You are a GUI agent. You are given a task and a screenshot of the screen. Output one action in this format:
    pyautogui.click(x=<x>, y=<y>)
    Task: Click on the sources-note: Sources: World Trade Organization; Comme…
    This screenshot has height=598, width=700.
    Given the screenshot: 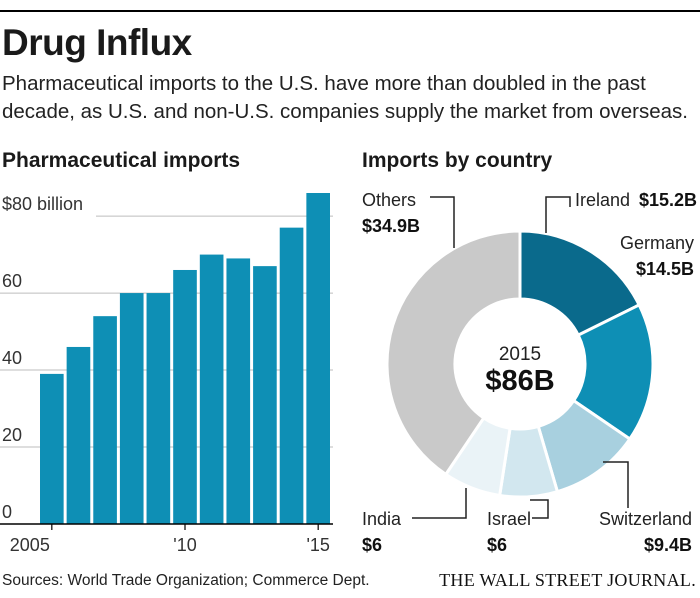 What is the action you would take?
    pyautogui.click(x=186, y=580)
    